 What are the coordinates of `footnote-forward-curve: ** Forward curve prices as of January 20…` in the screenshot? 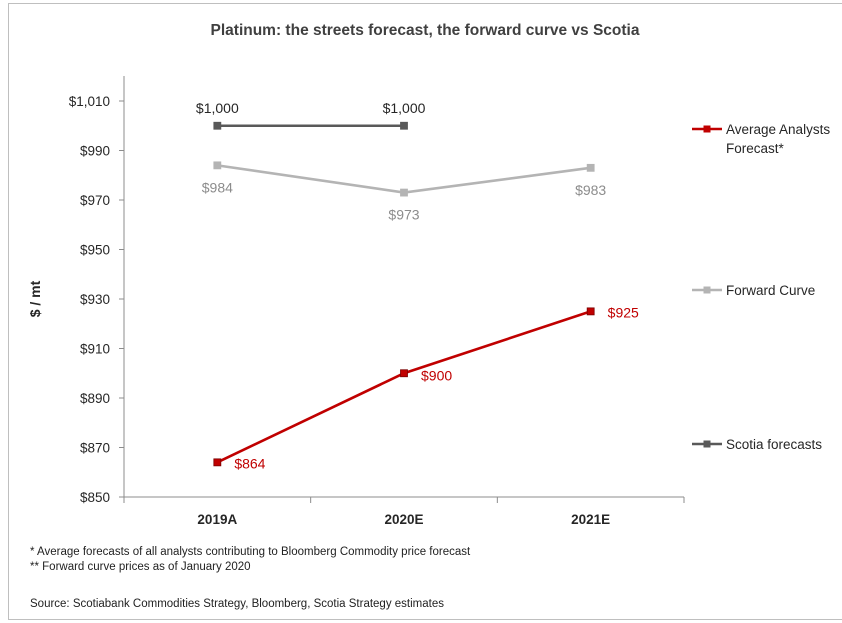 It's located at (140, 567).